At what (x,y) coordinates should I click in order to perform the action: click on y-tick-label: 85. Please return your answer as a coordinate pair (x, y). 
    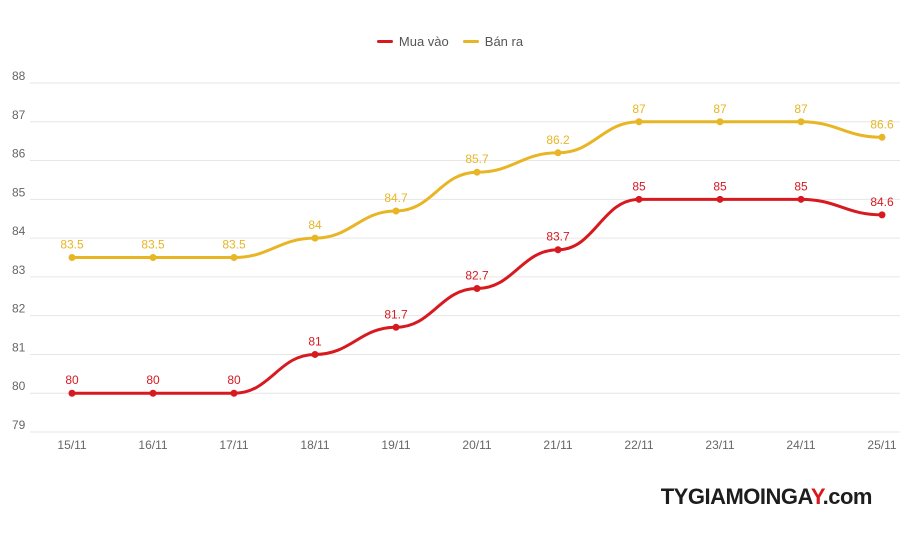
    Looking at the image, I should click on (19, 192).